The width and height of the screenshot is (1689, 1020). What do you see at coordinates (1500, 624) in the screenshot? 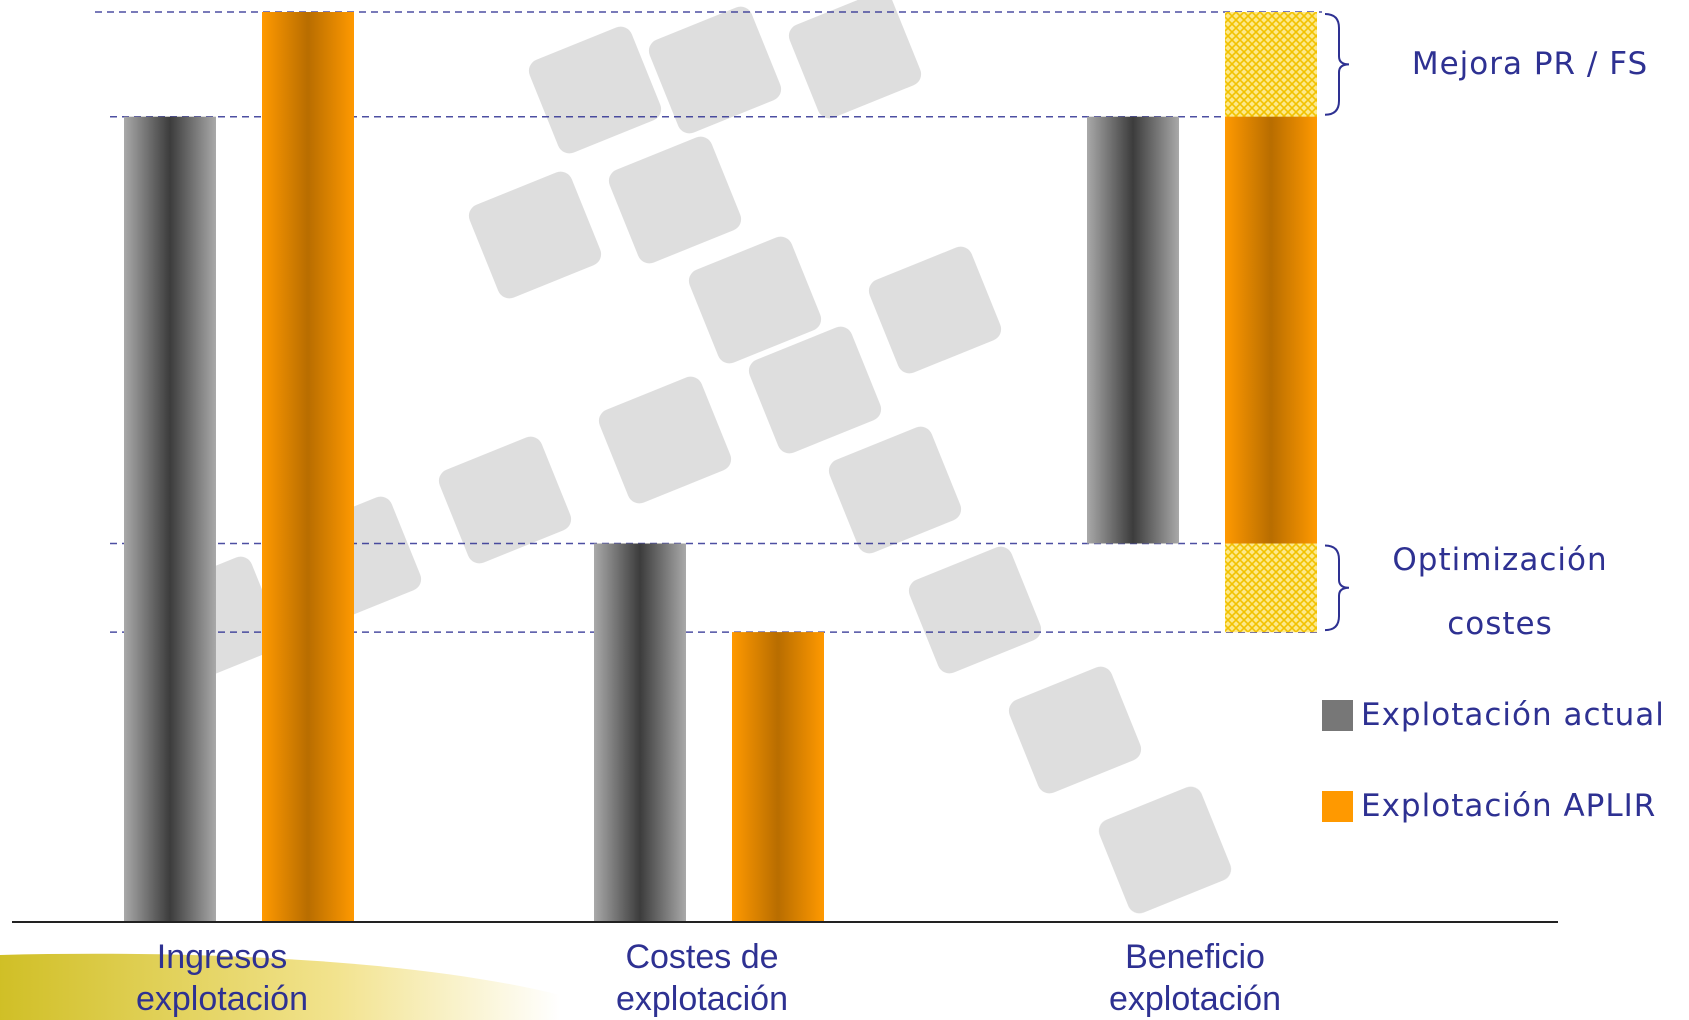
I see `annotation-optimizacion-line2: costes` at bounding box center [1500, 624].